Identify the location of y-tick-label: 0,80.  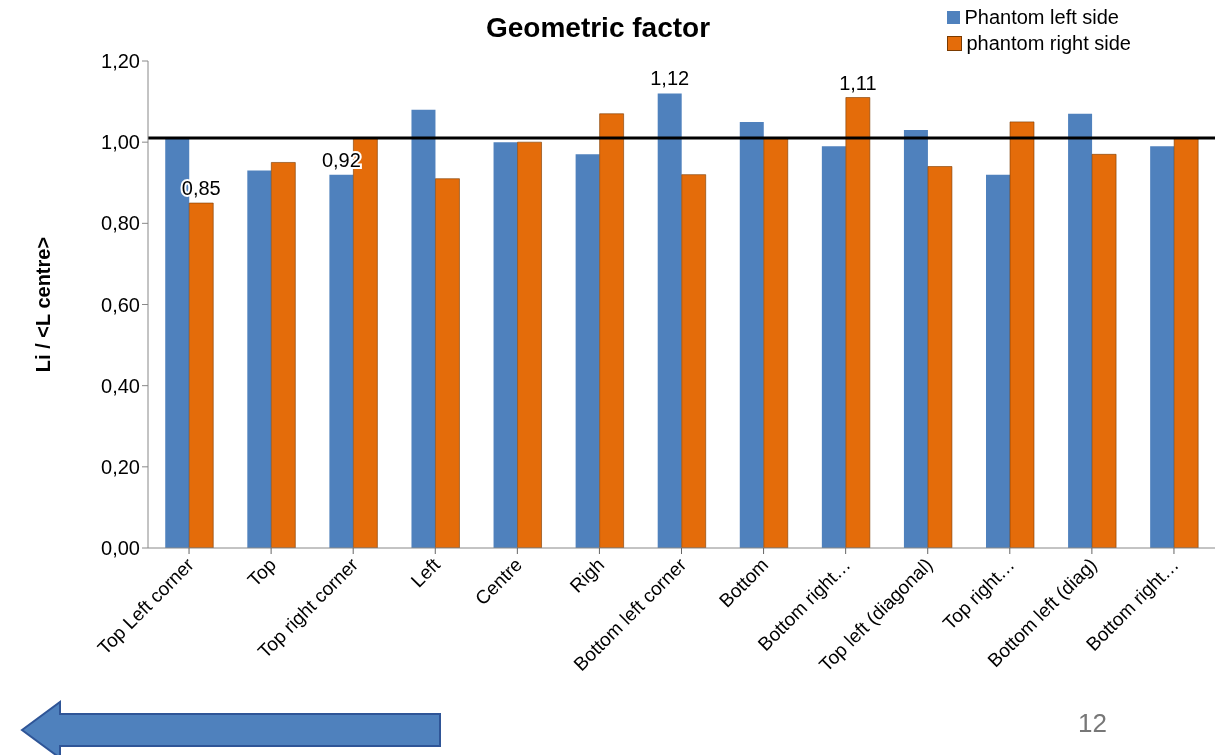
(120, 223).